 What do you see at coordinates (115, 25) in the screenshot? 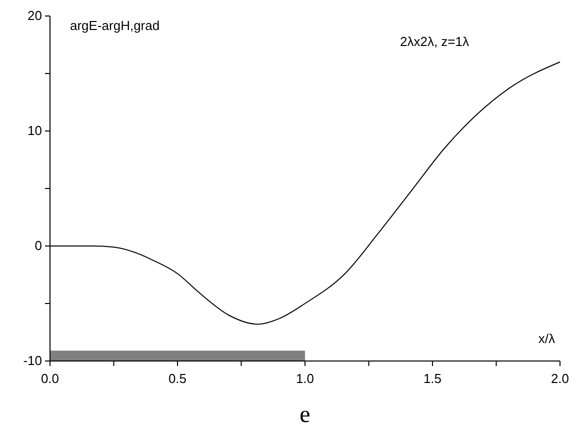
I see `y-axis-title: argE-argH,grad` at bounding box center [115, 25].